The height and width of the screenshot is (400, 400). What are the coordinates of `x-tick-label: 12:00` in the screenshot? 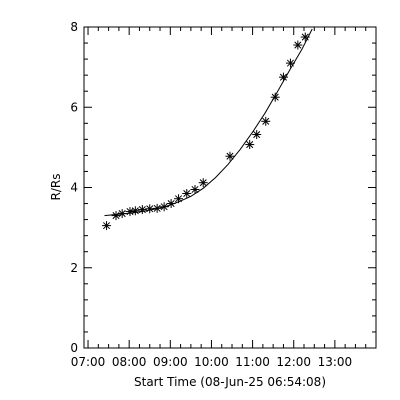 It's located at (293, 362).